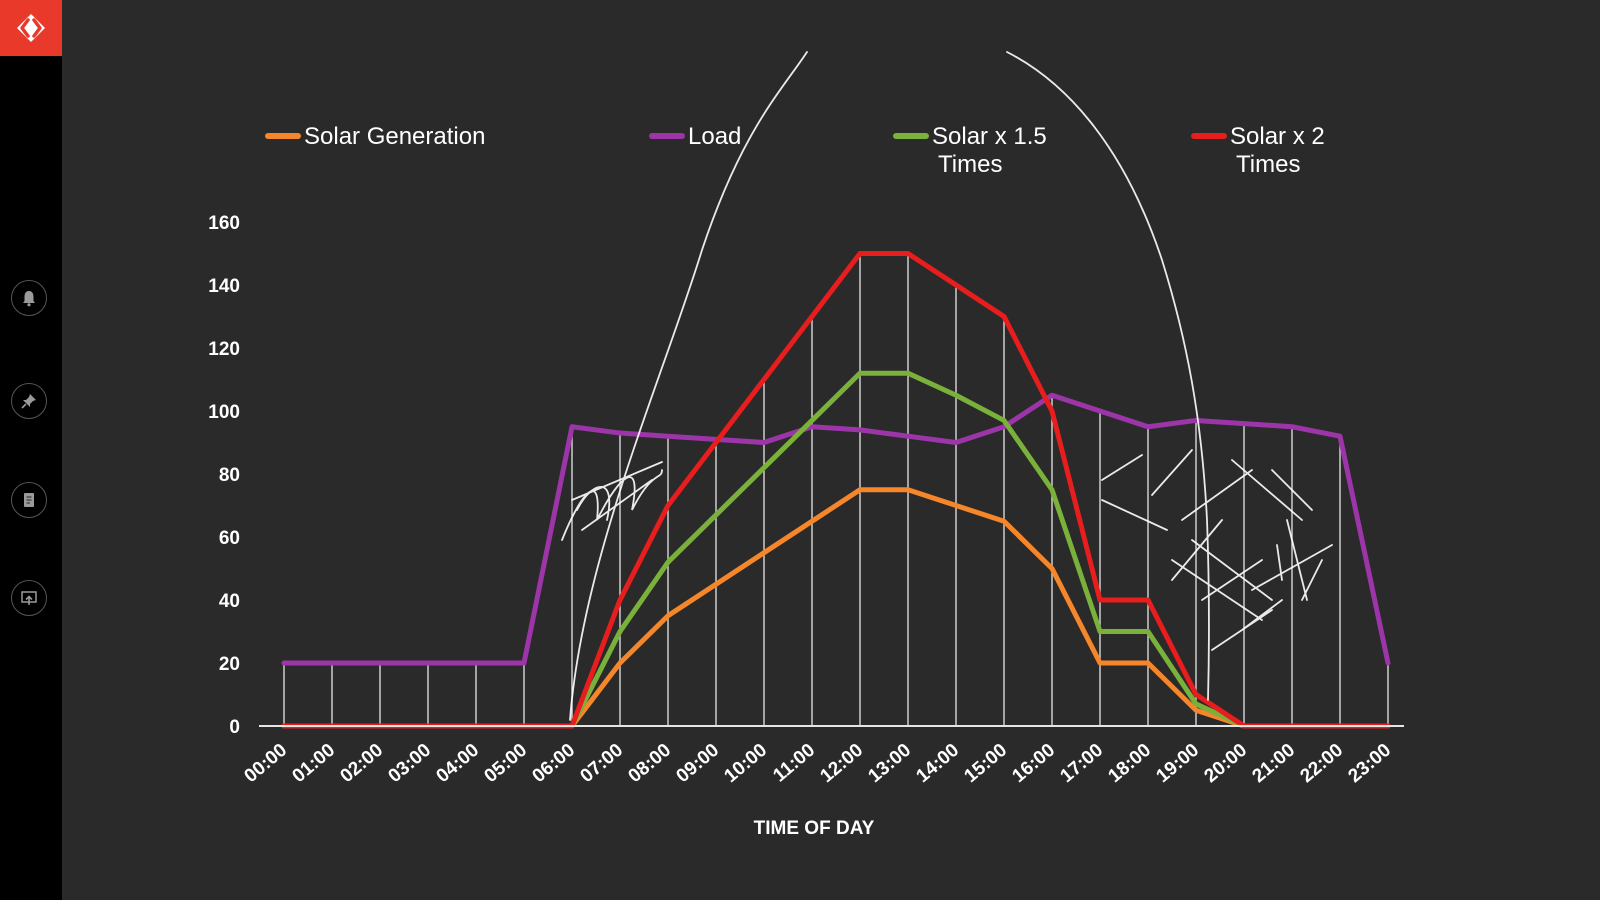  I want to click on x-tick-label: 13:00, so click(889, 763).